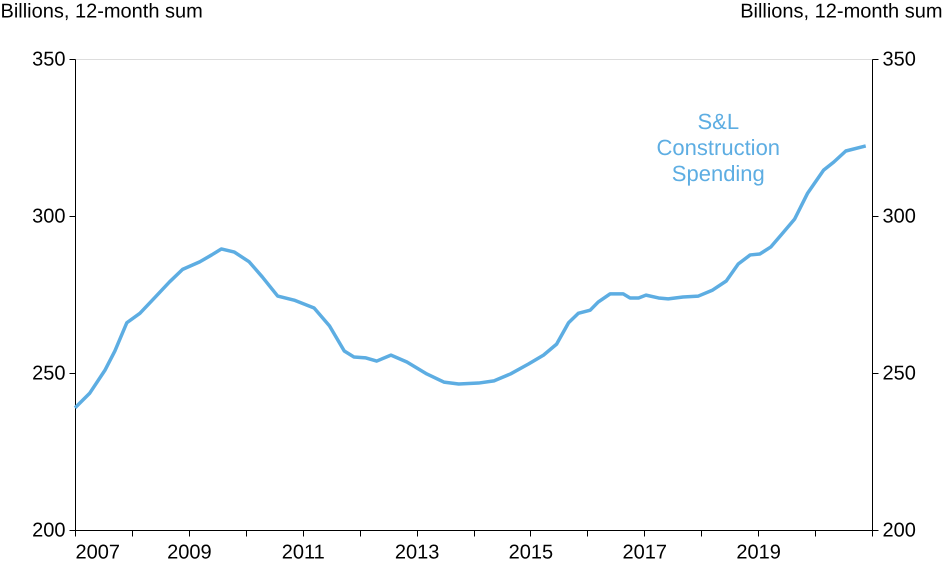  I want to click on x-tick-label: 2017, so click(645, 553).